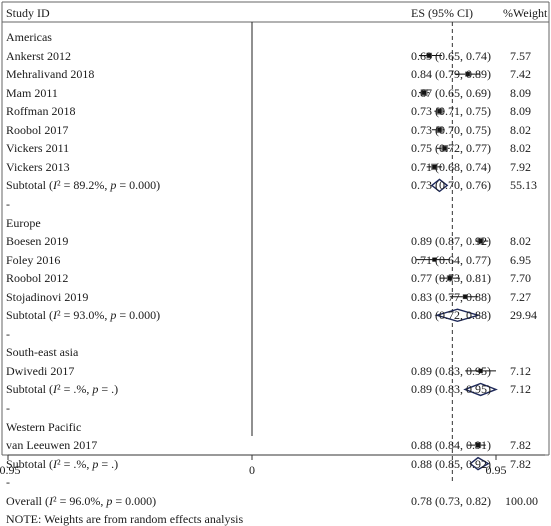  I want to click on x-axis-tick-label: 0, so click(252, 470).